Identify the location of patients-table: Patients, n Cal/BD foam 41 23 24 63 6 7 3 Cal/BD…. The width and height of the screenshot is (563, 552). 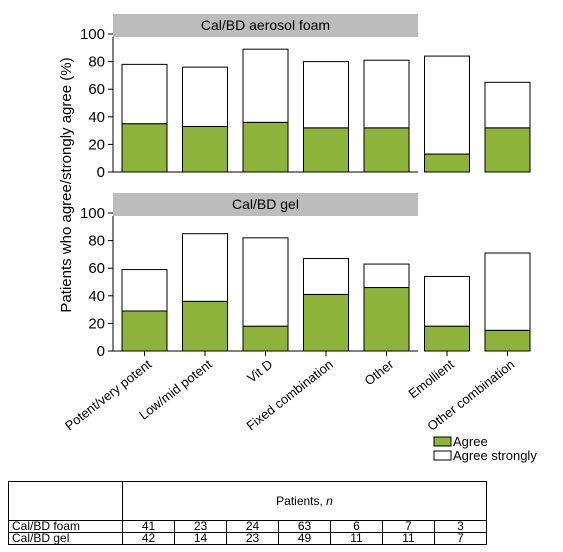
(247, 513).